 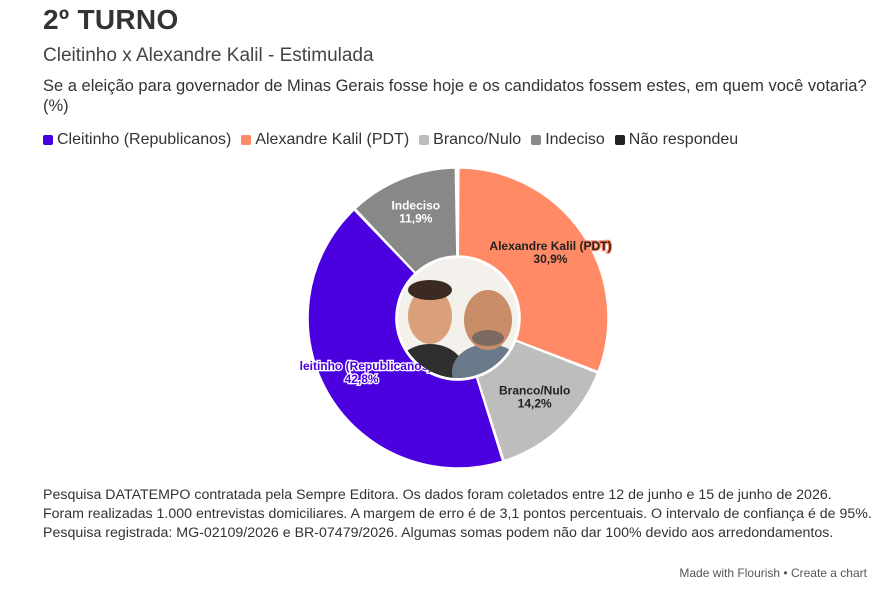 I want to click on slice-label: Indeciso, so click(x=415, y=205).